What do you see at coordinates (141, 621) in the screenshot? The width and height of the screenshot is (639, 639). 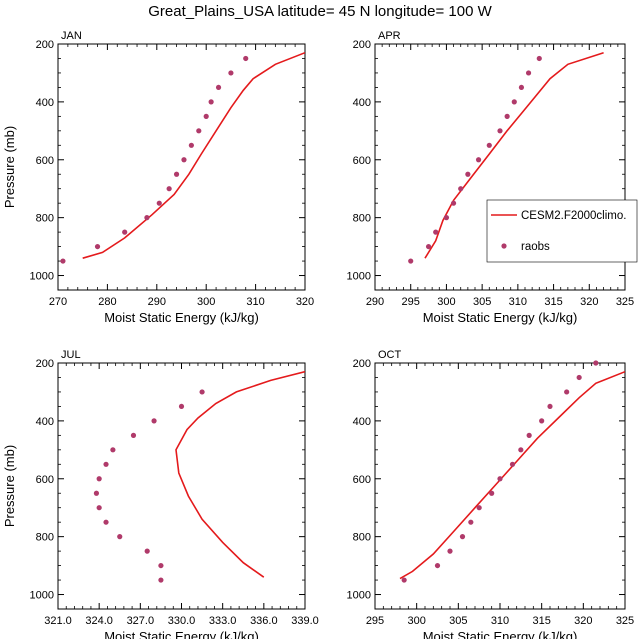 I see `x-tick-label: 327.0` at bounding box center [141, 621].